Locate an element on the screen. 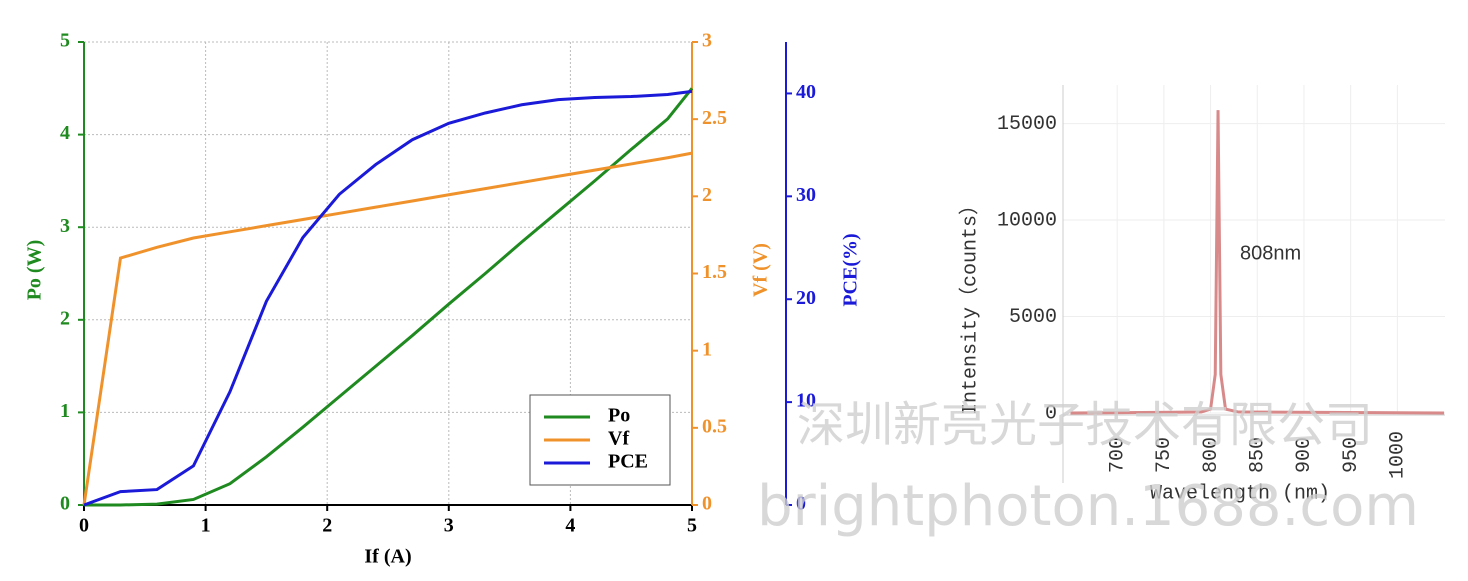 The image size is (1468, 581). annotation: 808nm is located at coordinates (1270, 253).